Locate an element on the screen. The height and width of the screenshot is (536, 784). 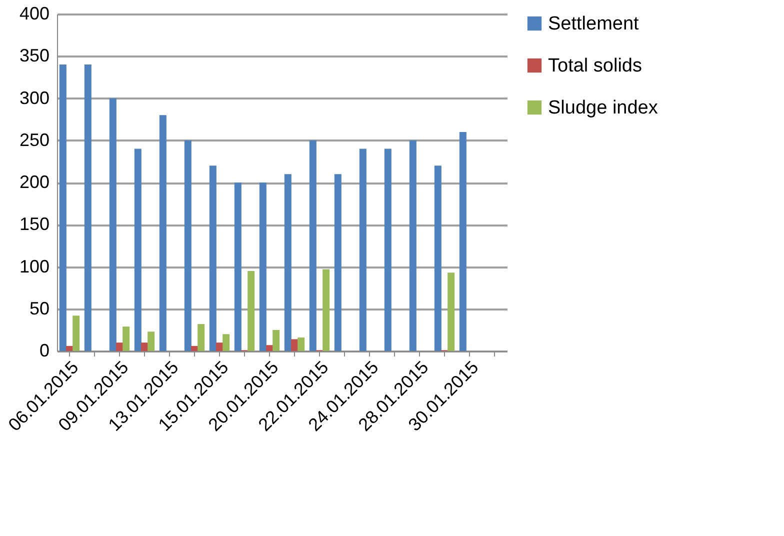
y-tick-label: 100 is located at coordinates (34, 266).